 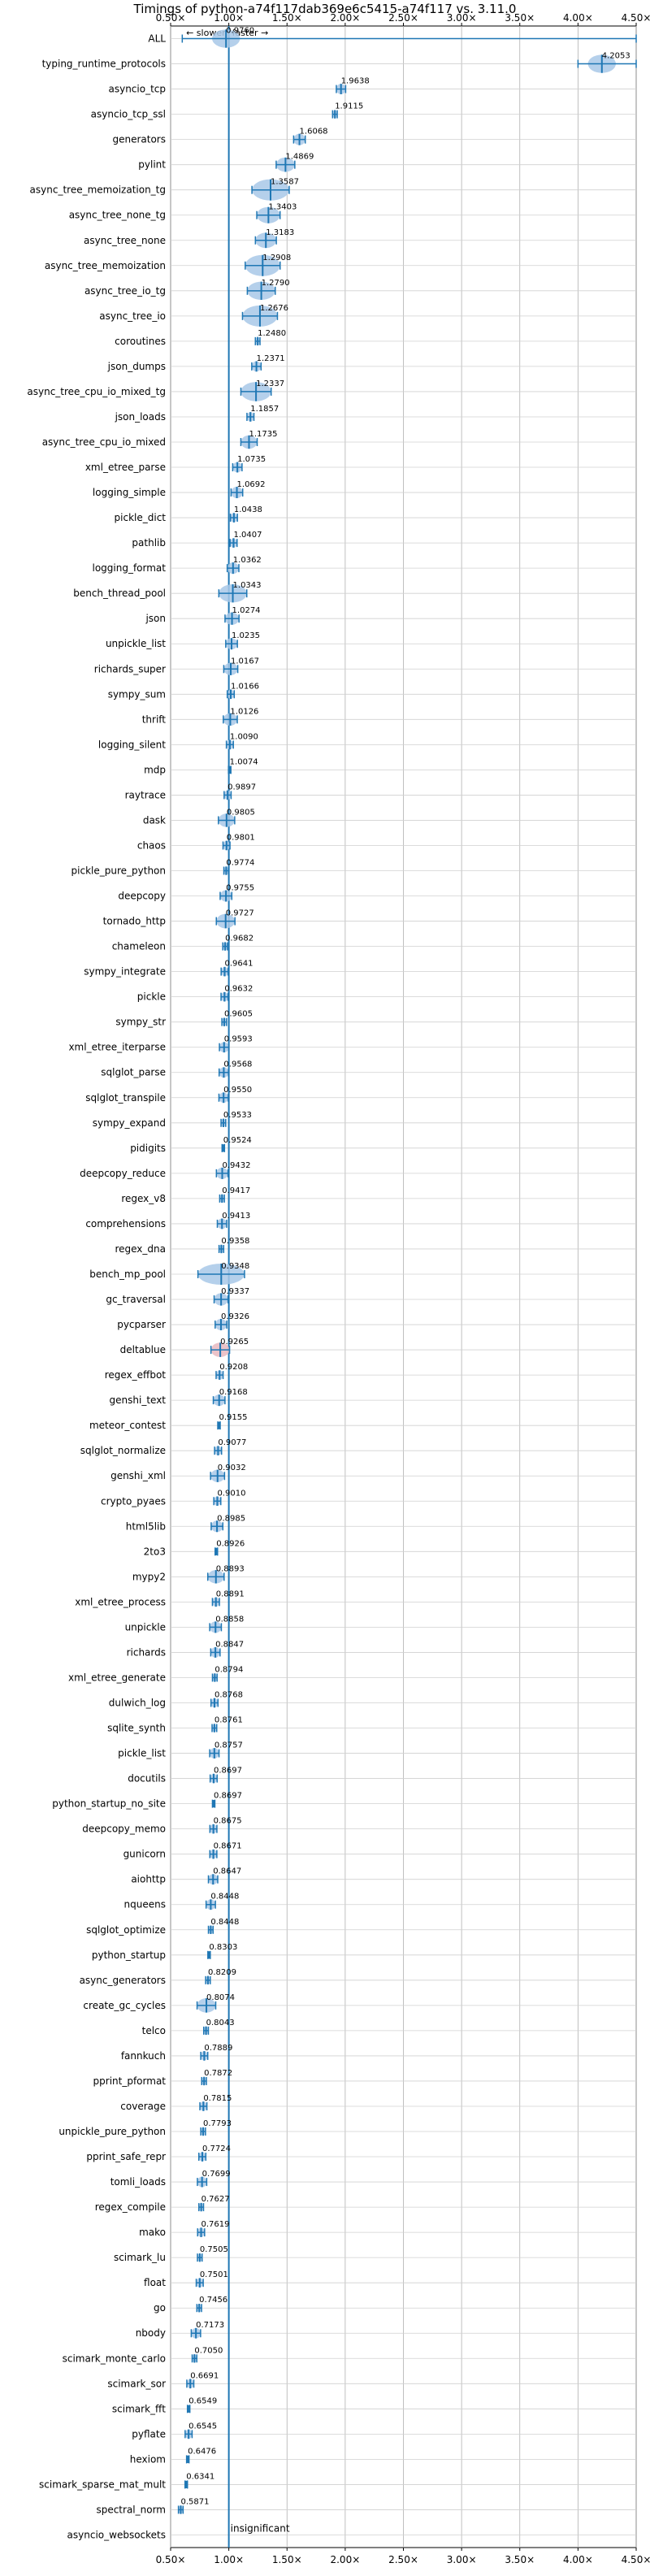 I want to click on y-label-python_startup: python_startup, so click(x=129, y=1955).